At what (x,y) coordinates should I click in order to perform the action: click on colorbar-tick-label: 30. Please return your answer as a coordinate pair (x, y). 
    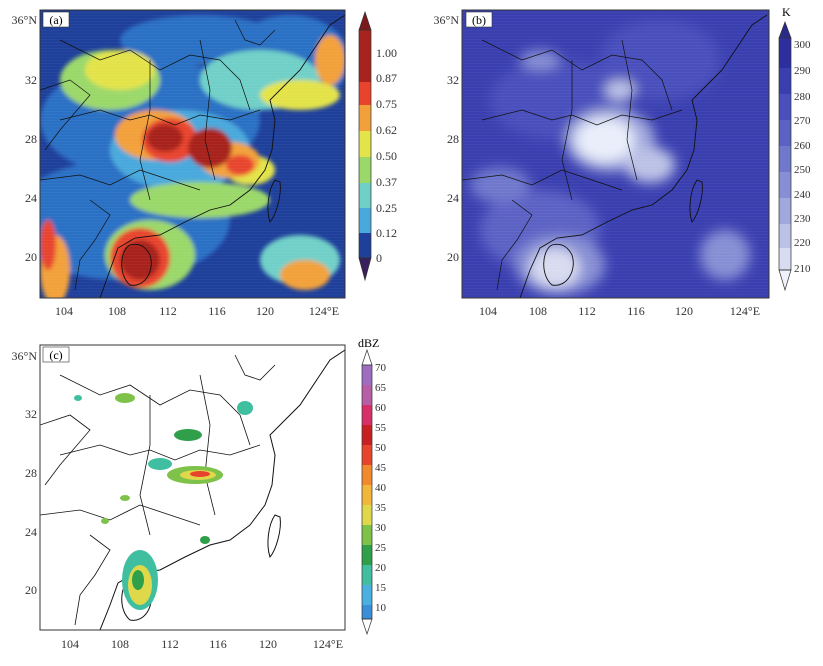
    Looking at the image, I should click on (381, 528).